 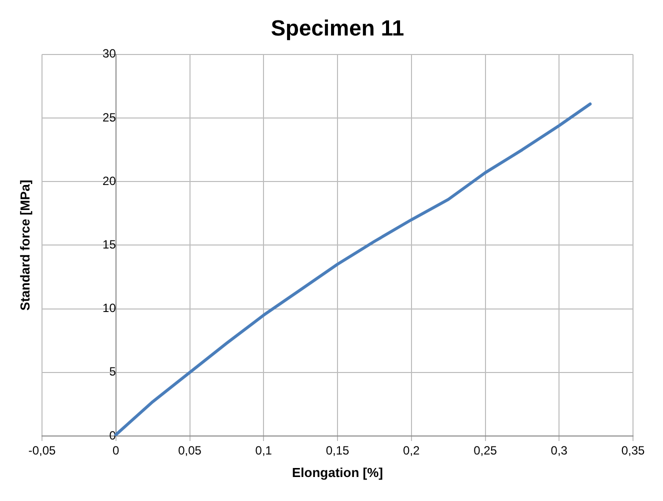 I want to click on y-tick-label: 30, so click(x=109, y=53).